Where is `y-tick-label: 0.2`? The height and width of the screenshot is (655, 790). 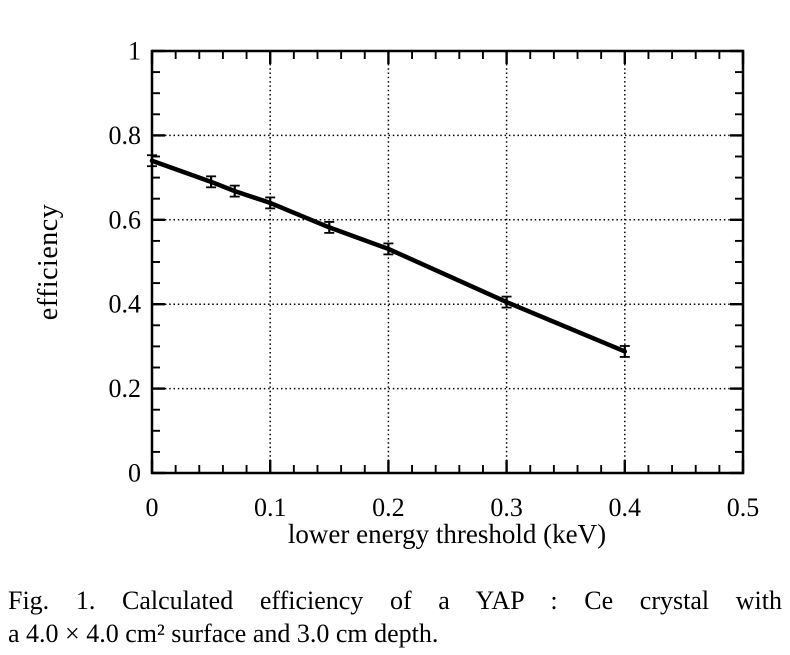
y-tick-label: 0.2 is located at coordinates (125, 388).